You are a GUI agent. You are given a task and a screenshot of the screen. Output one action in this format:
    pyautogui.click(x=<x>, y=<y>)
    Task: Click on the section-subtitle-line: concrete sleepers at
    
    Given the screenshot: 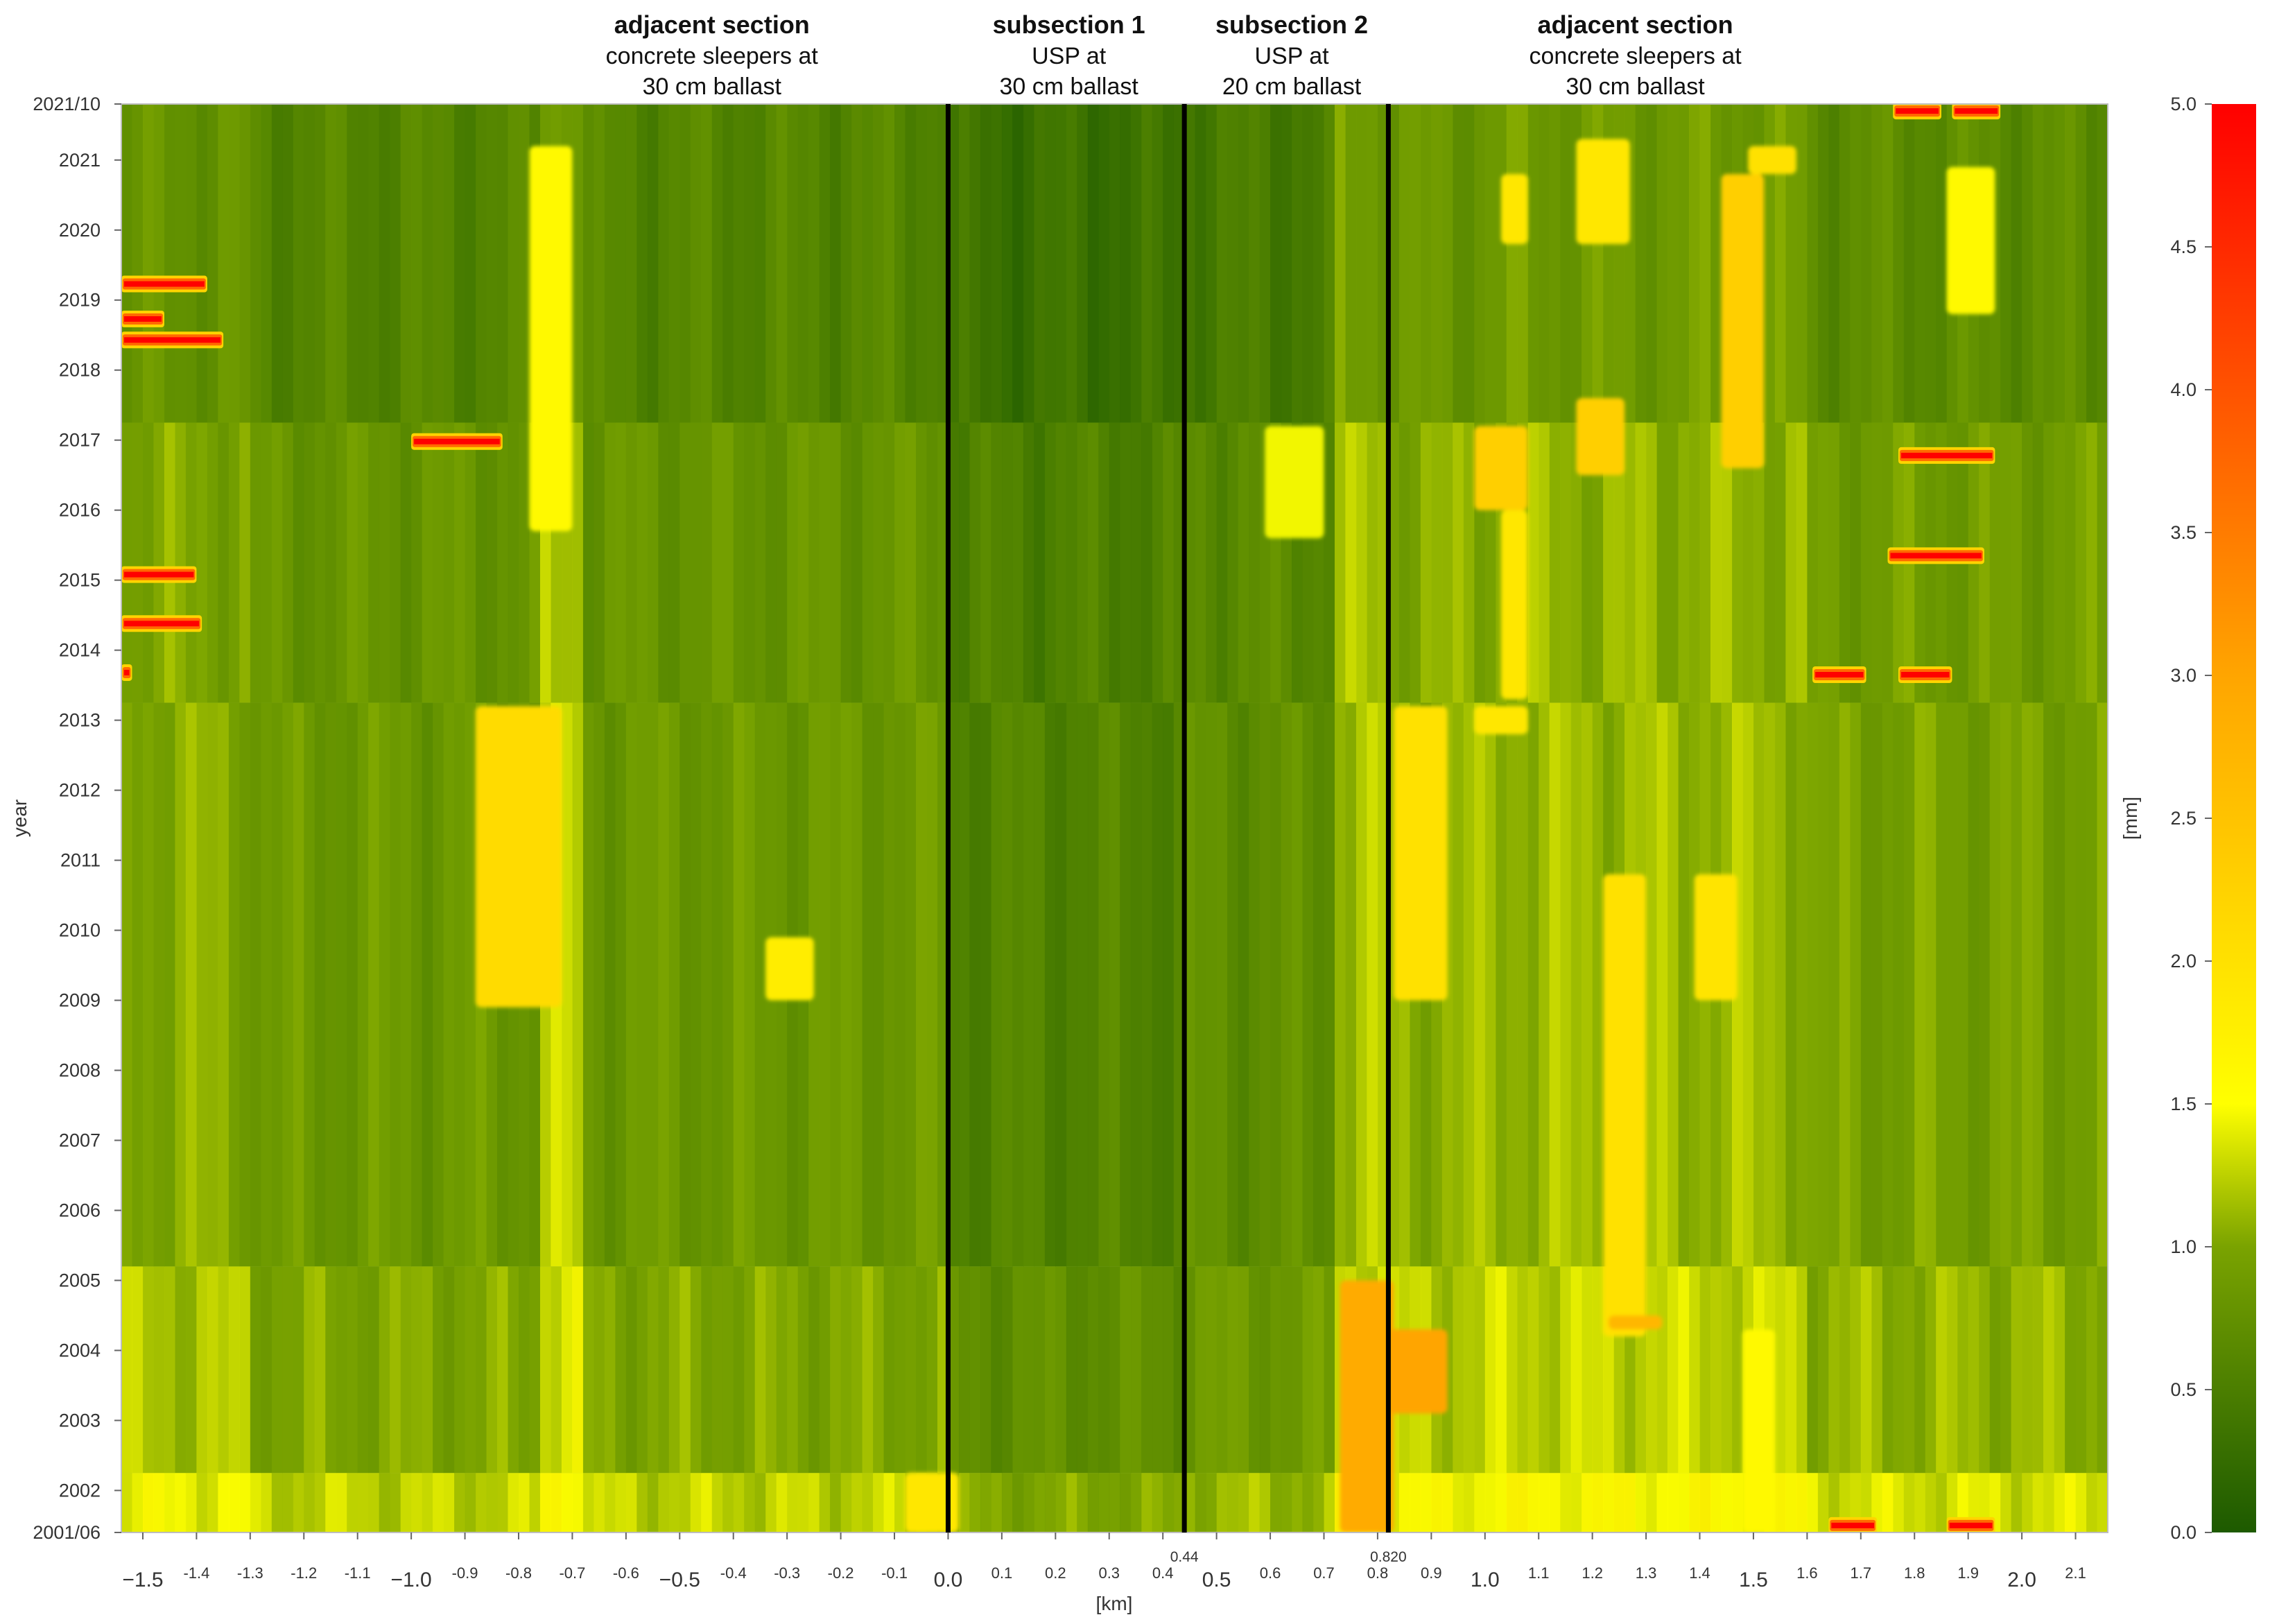 What is the action you would take?
    pyautogui.click(x=1636, y=56)
    